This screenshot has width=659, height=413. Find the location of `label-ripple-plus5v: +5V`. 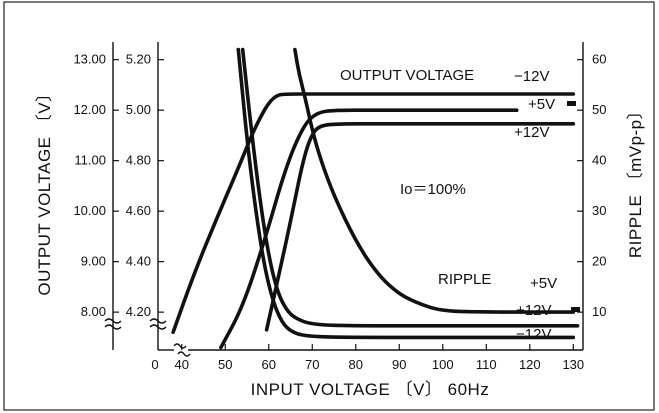

label-ripple-plus5v: +5V is located at coordinates (543, 283).